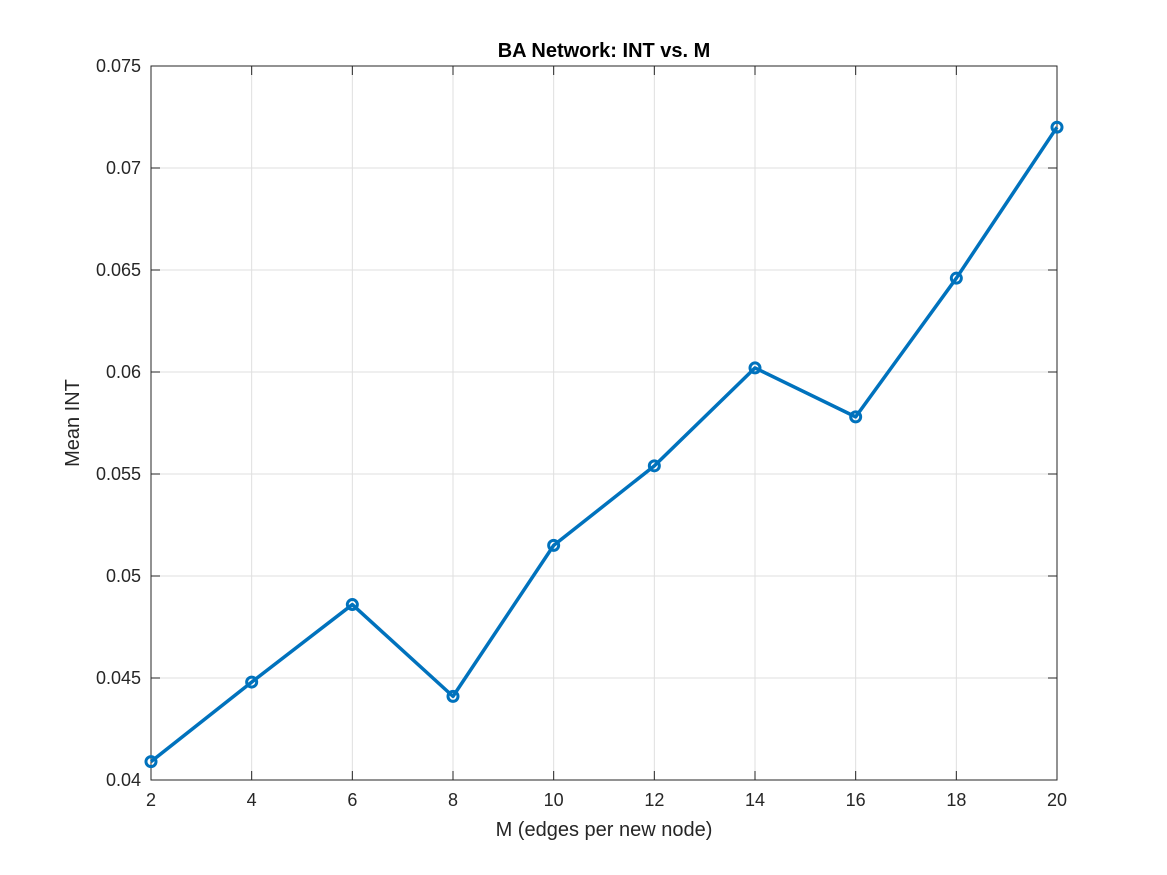  I want to click on x-tick-label: 14, so click(755, 800).